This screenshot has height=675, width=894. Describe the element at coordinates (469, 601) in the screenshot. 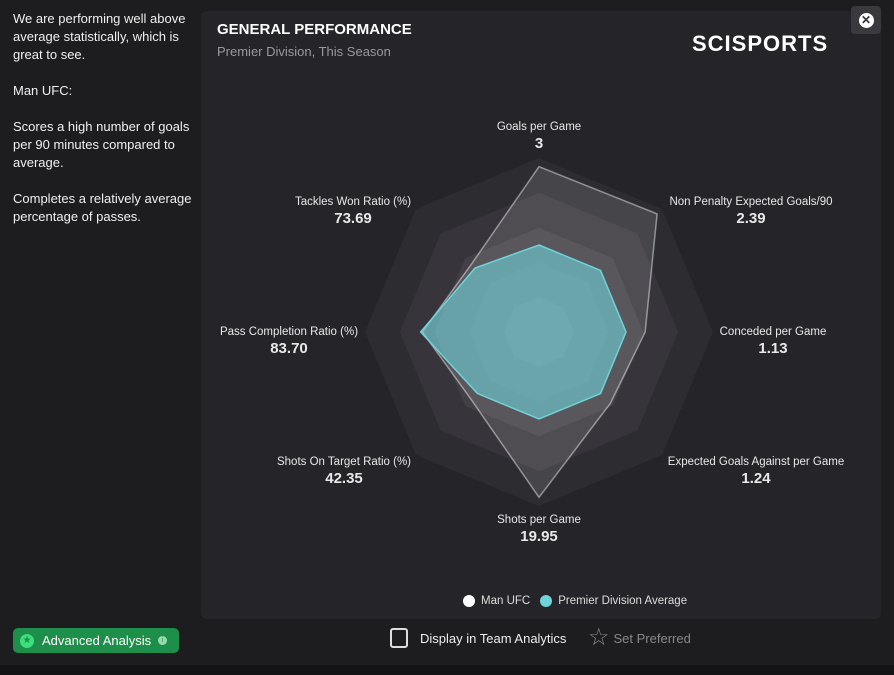

I see `legend-dot-man-ufc` at that location.